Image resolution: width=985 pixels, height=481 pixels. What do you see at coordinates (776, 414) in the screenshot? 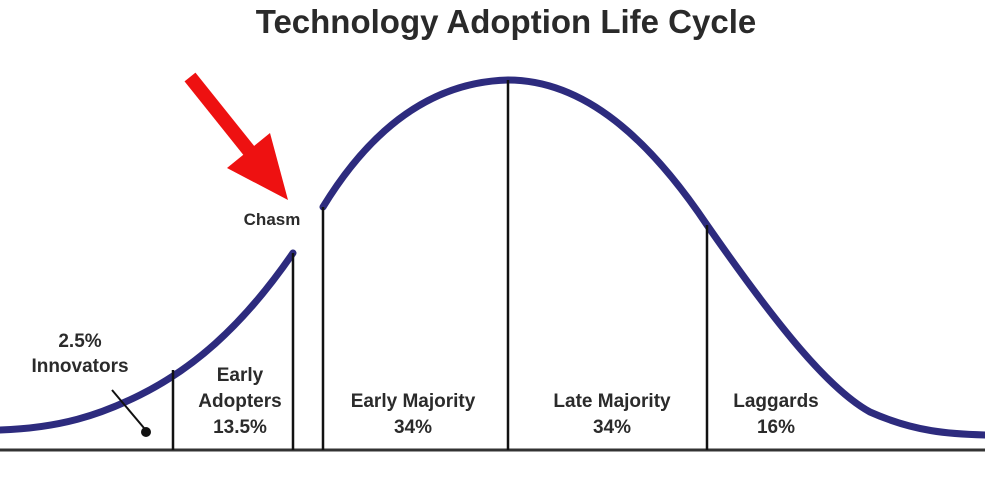
I see `segment-laggards: Laggards 16%` at bounding box center [776, 414].